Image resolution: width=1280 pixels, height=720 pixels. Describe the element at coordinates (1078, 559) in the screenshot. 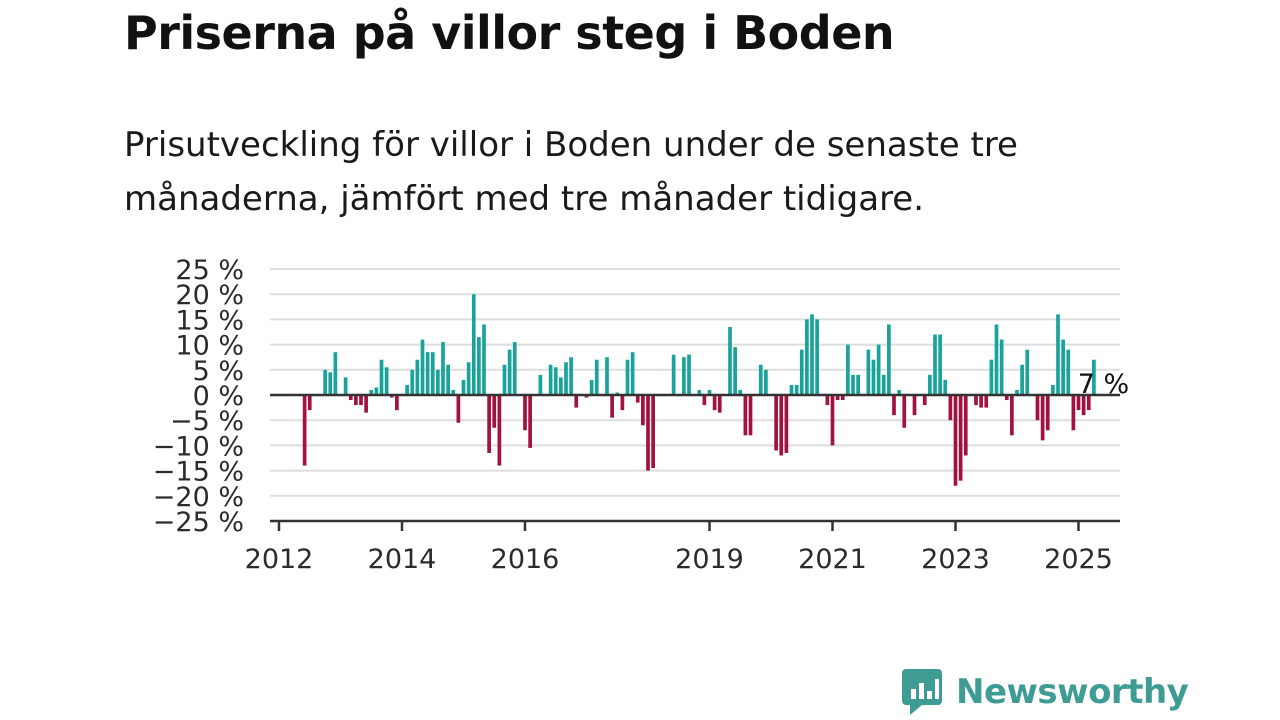

I see `x-tick-label: 2025` at that location.